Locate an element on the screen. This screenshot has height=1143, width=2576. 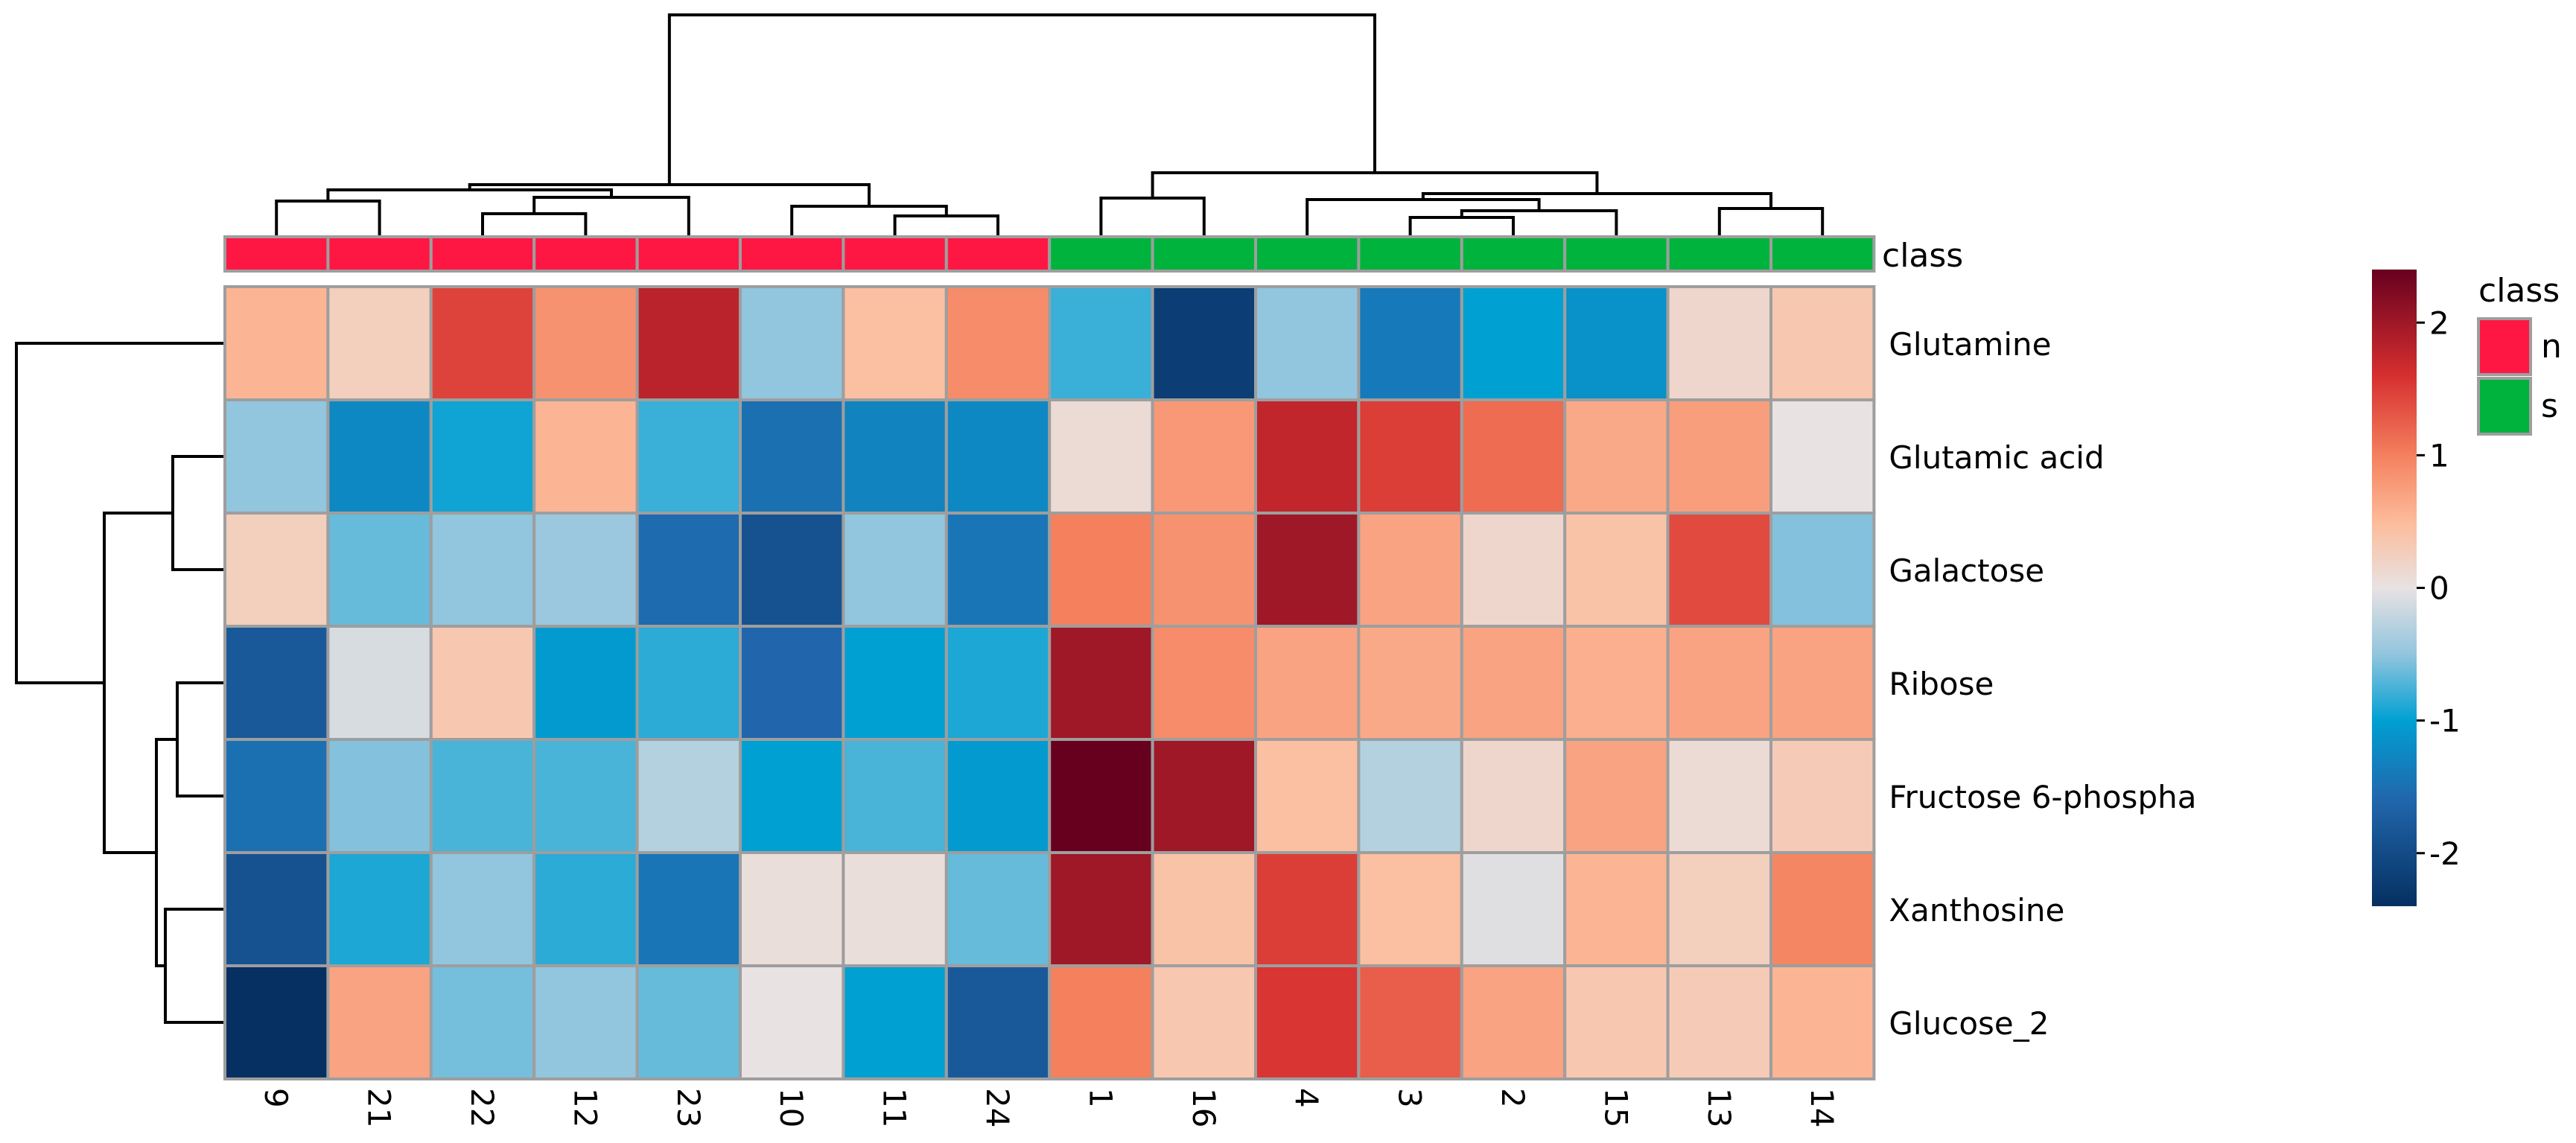
class-annotation-label: class is located at coordinates (1922, 256).